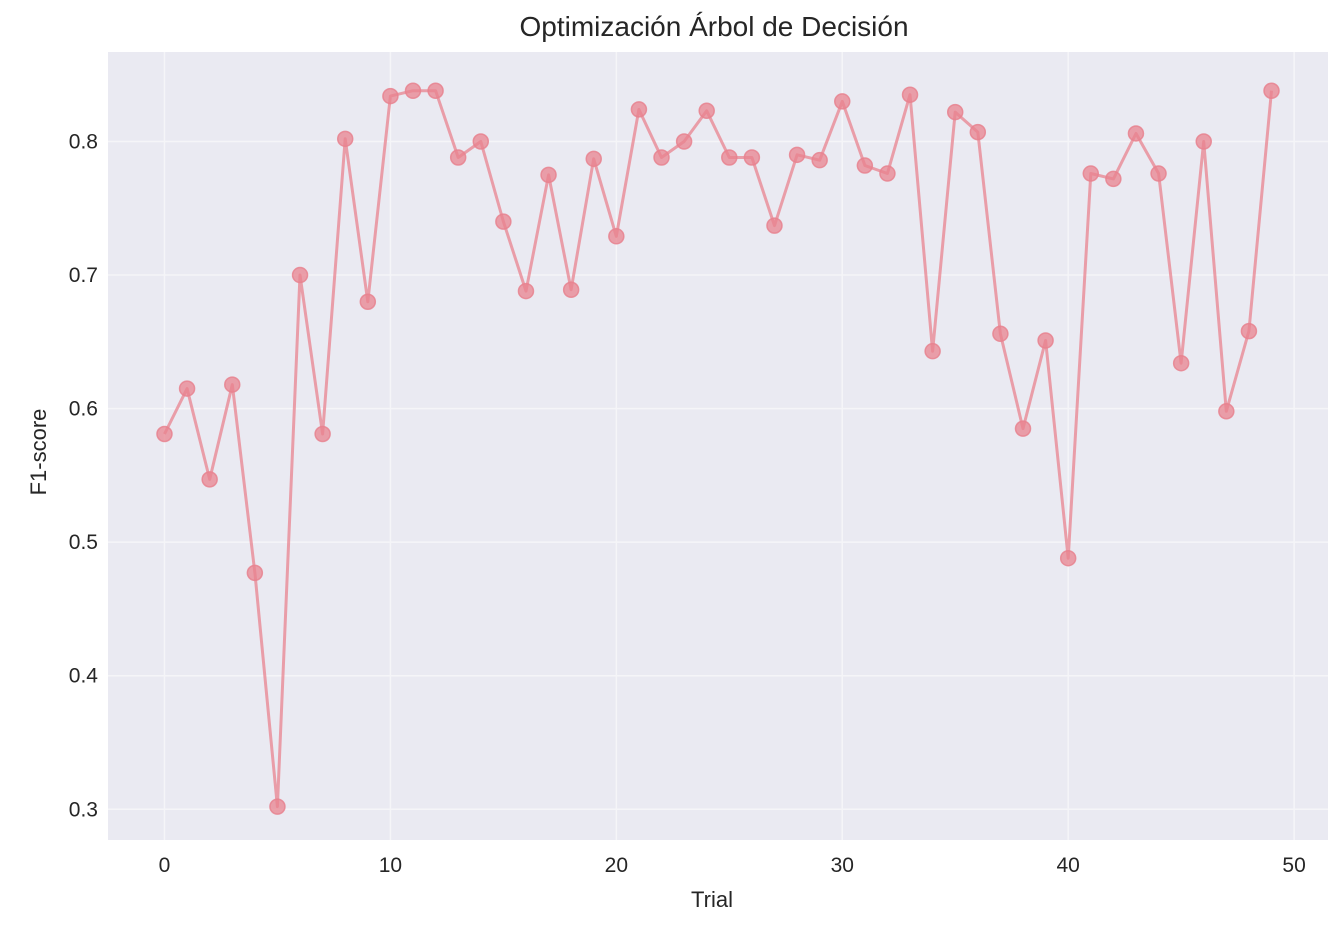  What do you see at coordinates (84, 676) in the screenshot?
I see `y-tick-label: 0.4` at bounding box center [84, 676].